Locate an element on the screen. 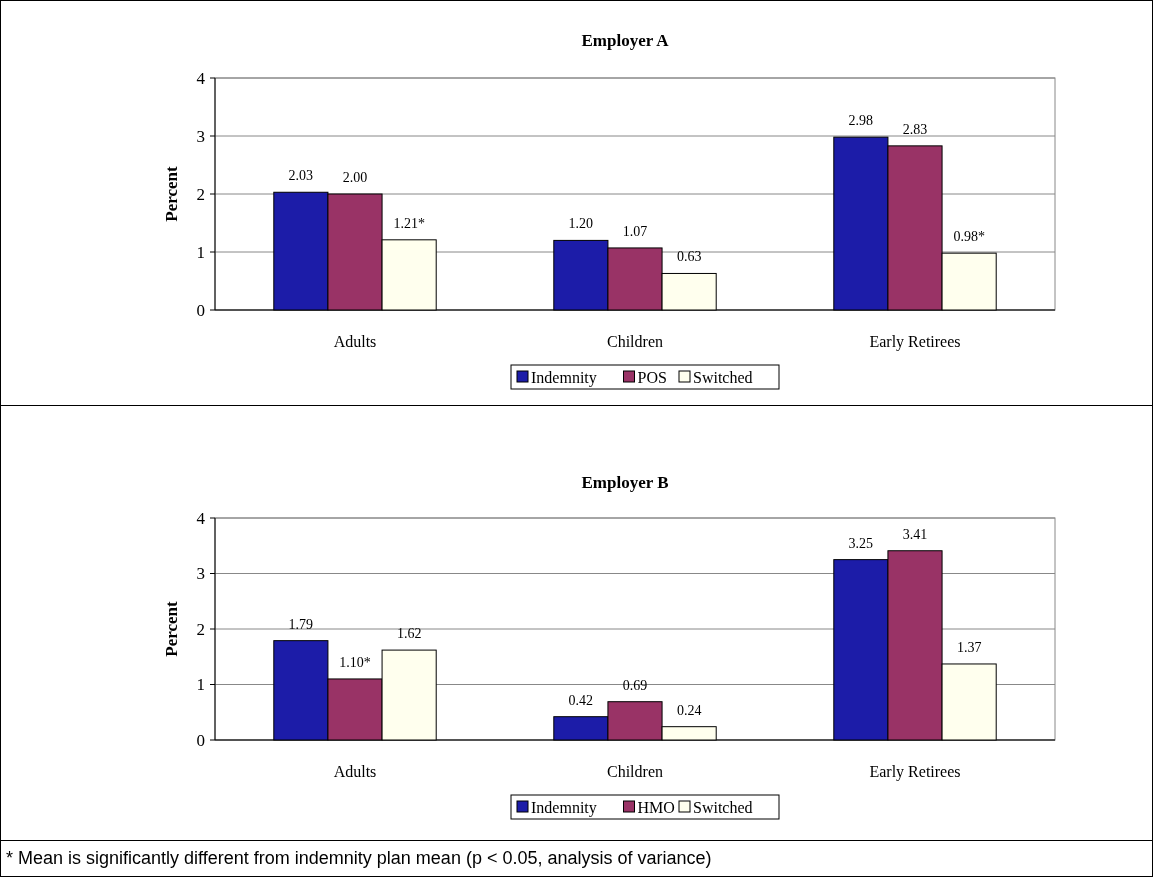 This screenshot has height=877, width=1153. data-label: 0.42 is located at coordinates (581, 700).